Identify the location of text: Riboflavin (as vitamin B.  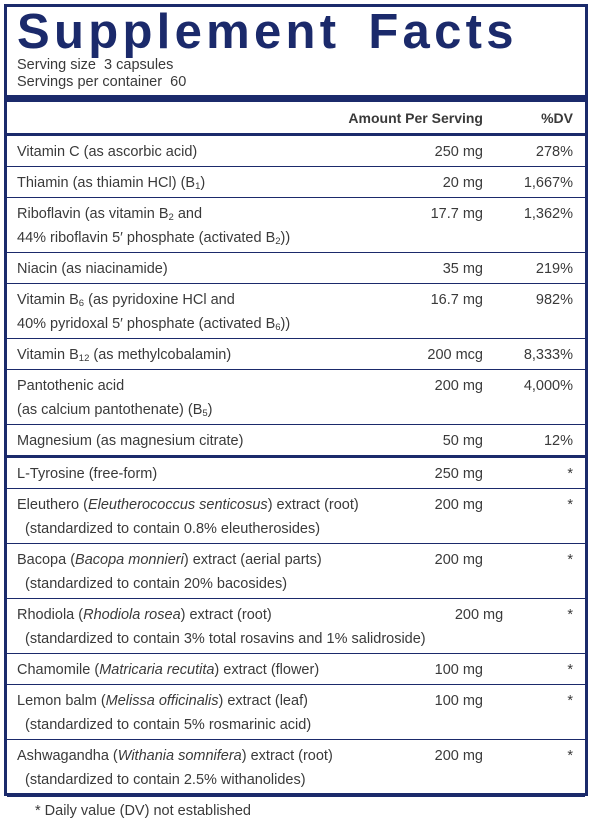
(93, 214).